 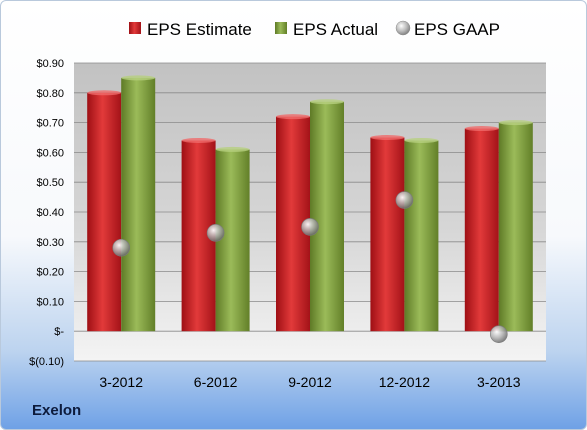 I want to click on legend-swatch-eps-actual, so click(x=281, y=28).